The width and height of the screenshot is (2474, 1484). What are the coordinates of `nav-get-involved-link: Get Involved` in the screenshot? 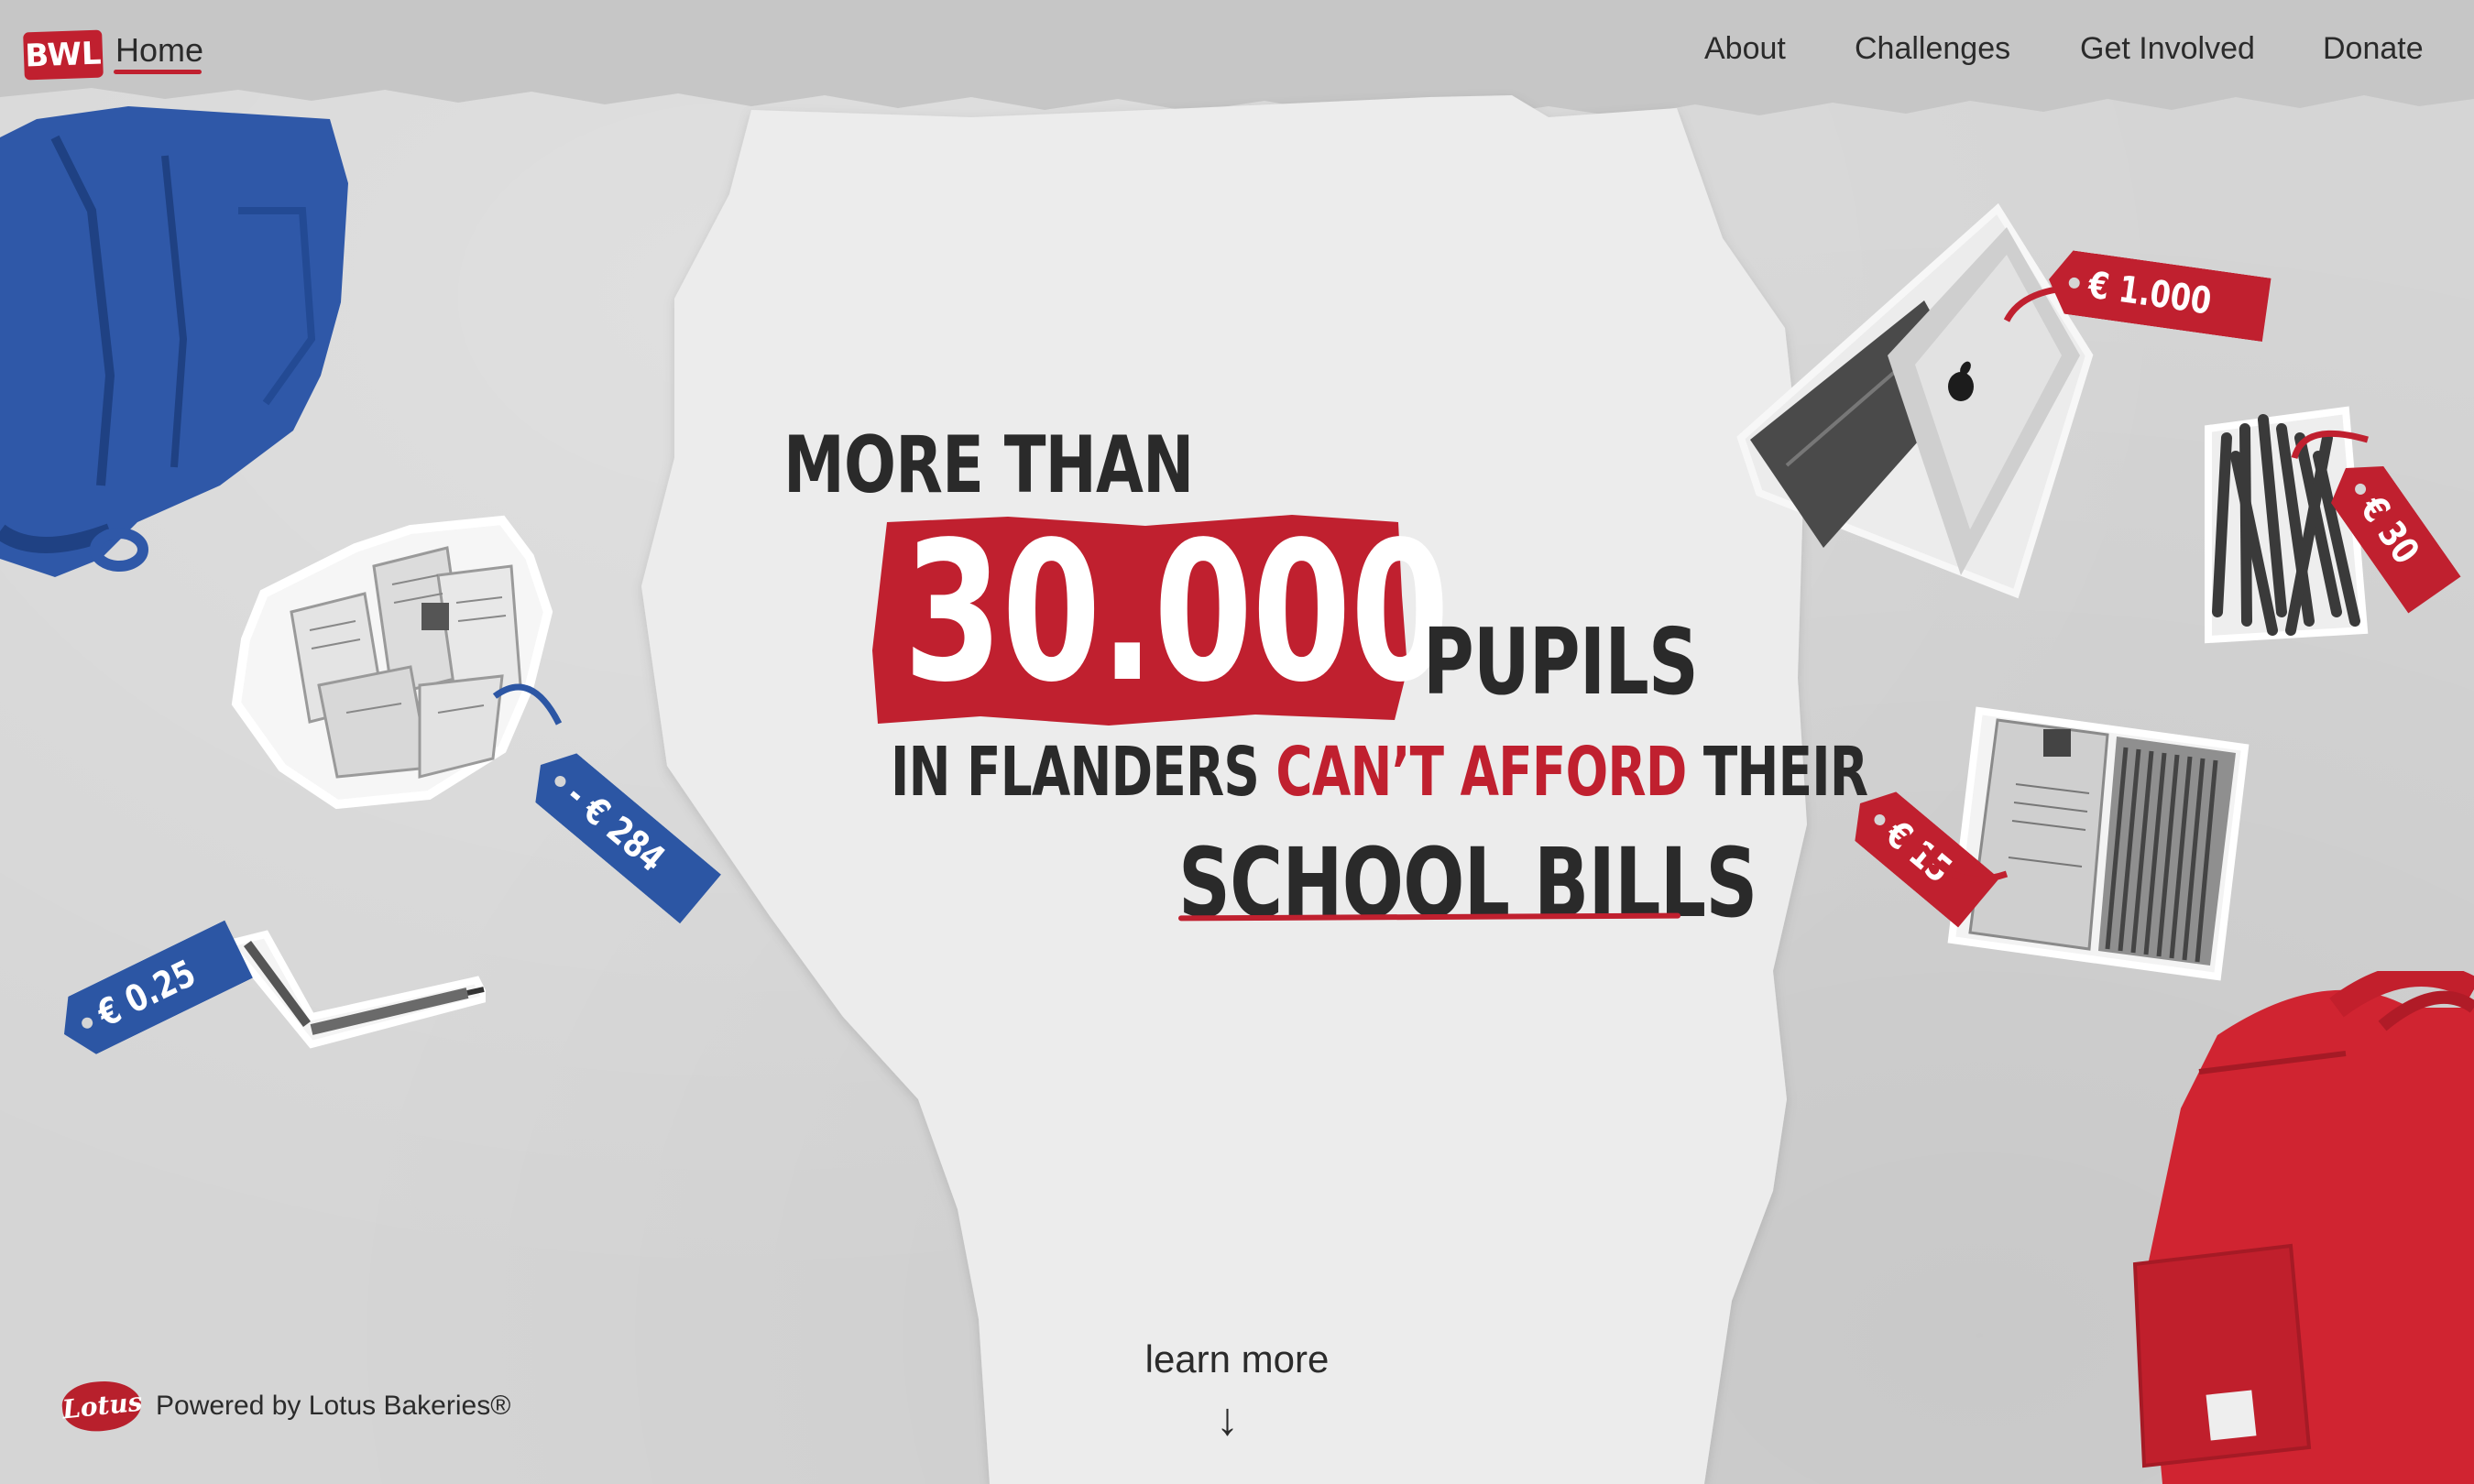 It's located at (2167, 48).